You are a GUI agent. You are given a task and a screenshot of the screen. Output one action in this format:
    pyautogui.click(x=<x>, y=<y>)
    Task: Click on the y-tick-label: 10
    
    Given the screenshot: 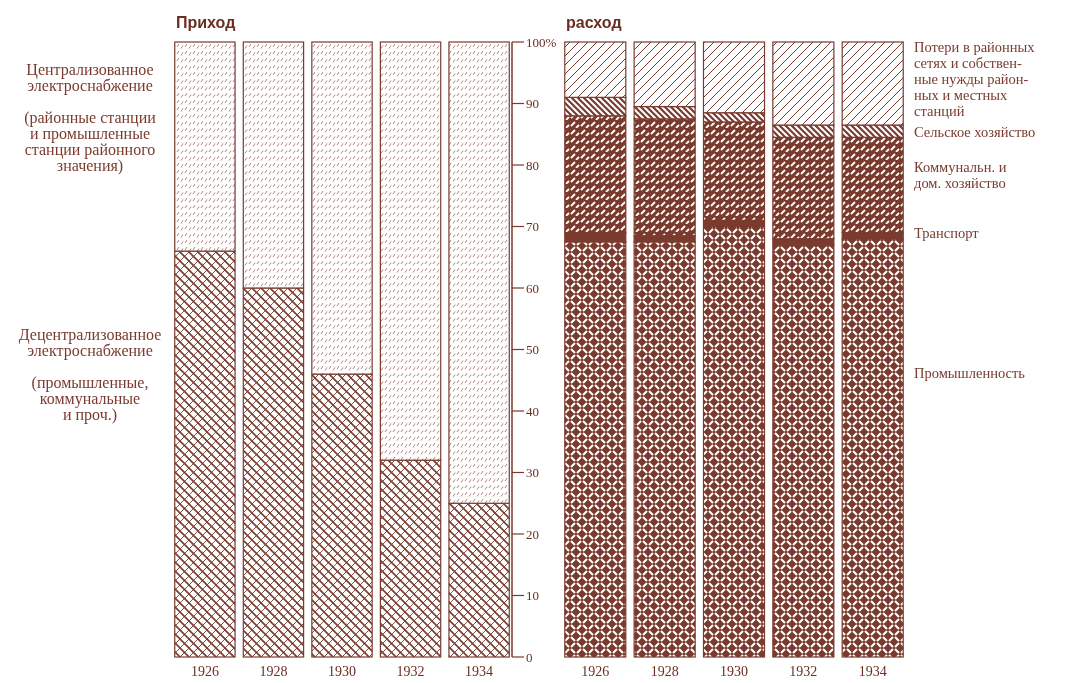 What is the action you would take?
    pyautogui.click(x=532, y=596)
    